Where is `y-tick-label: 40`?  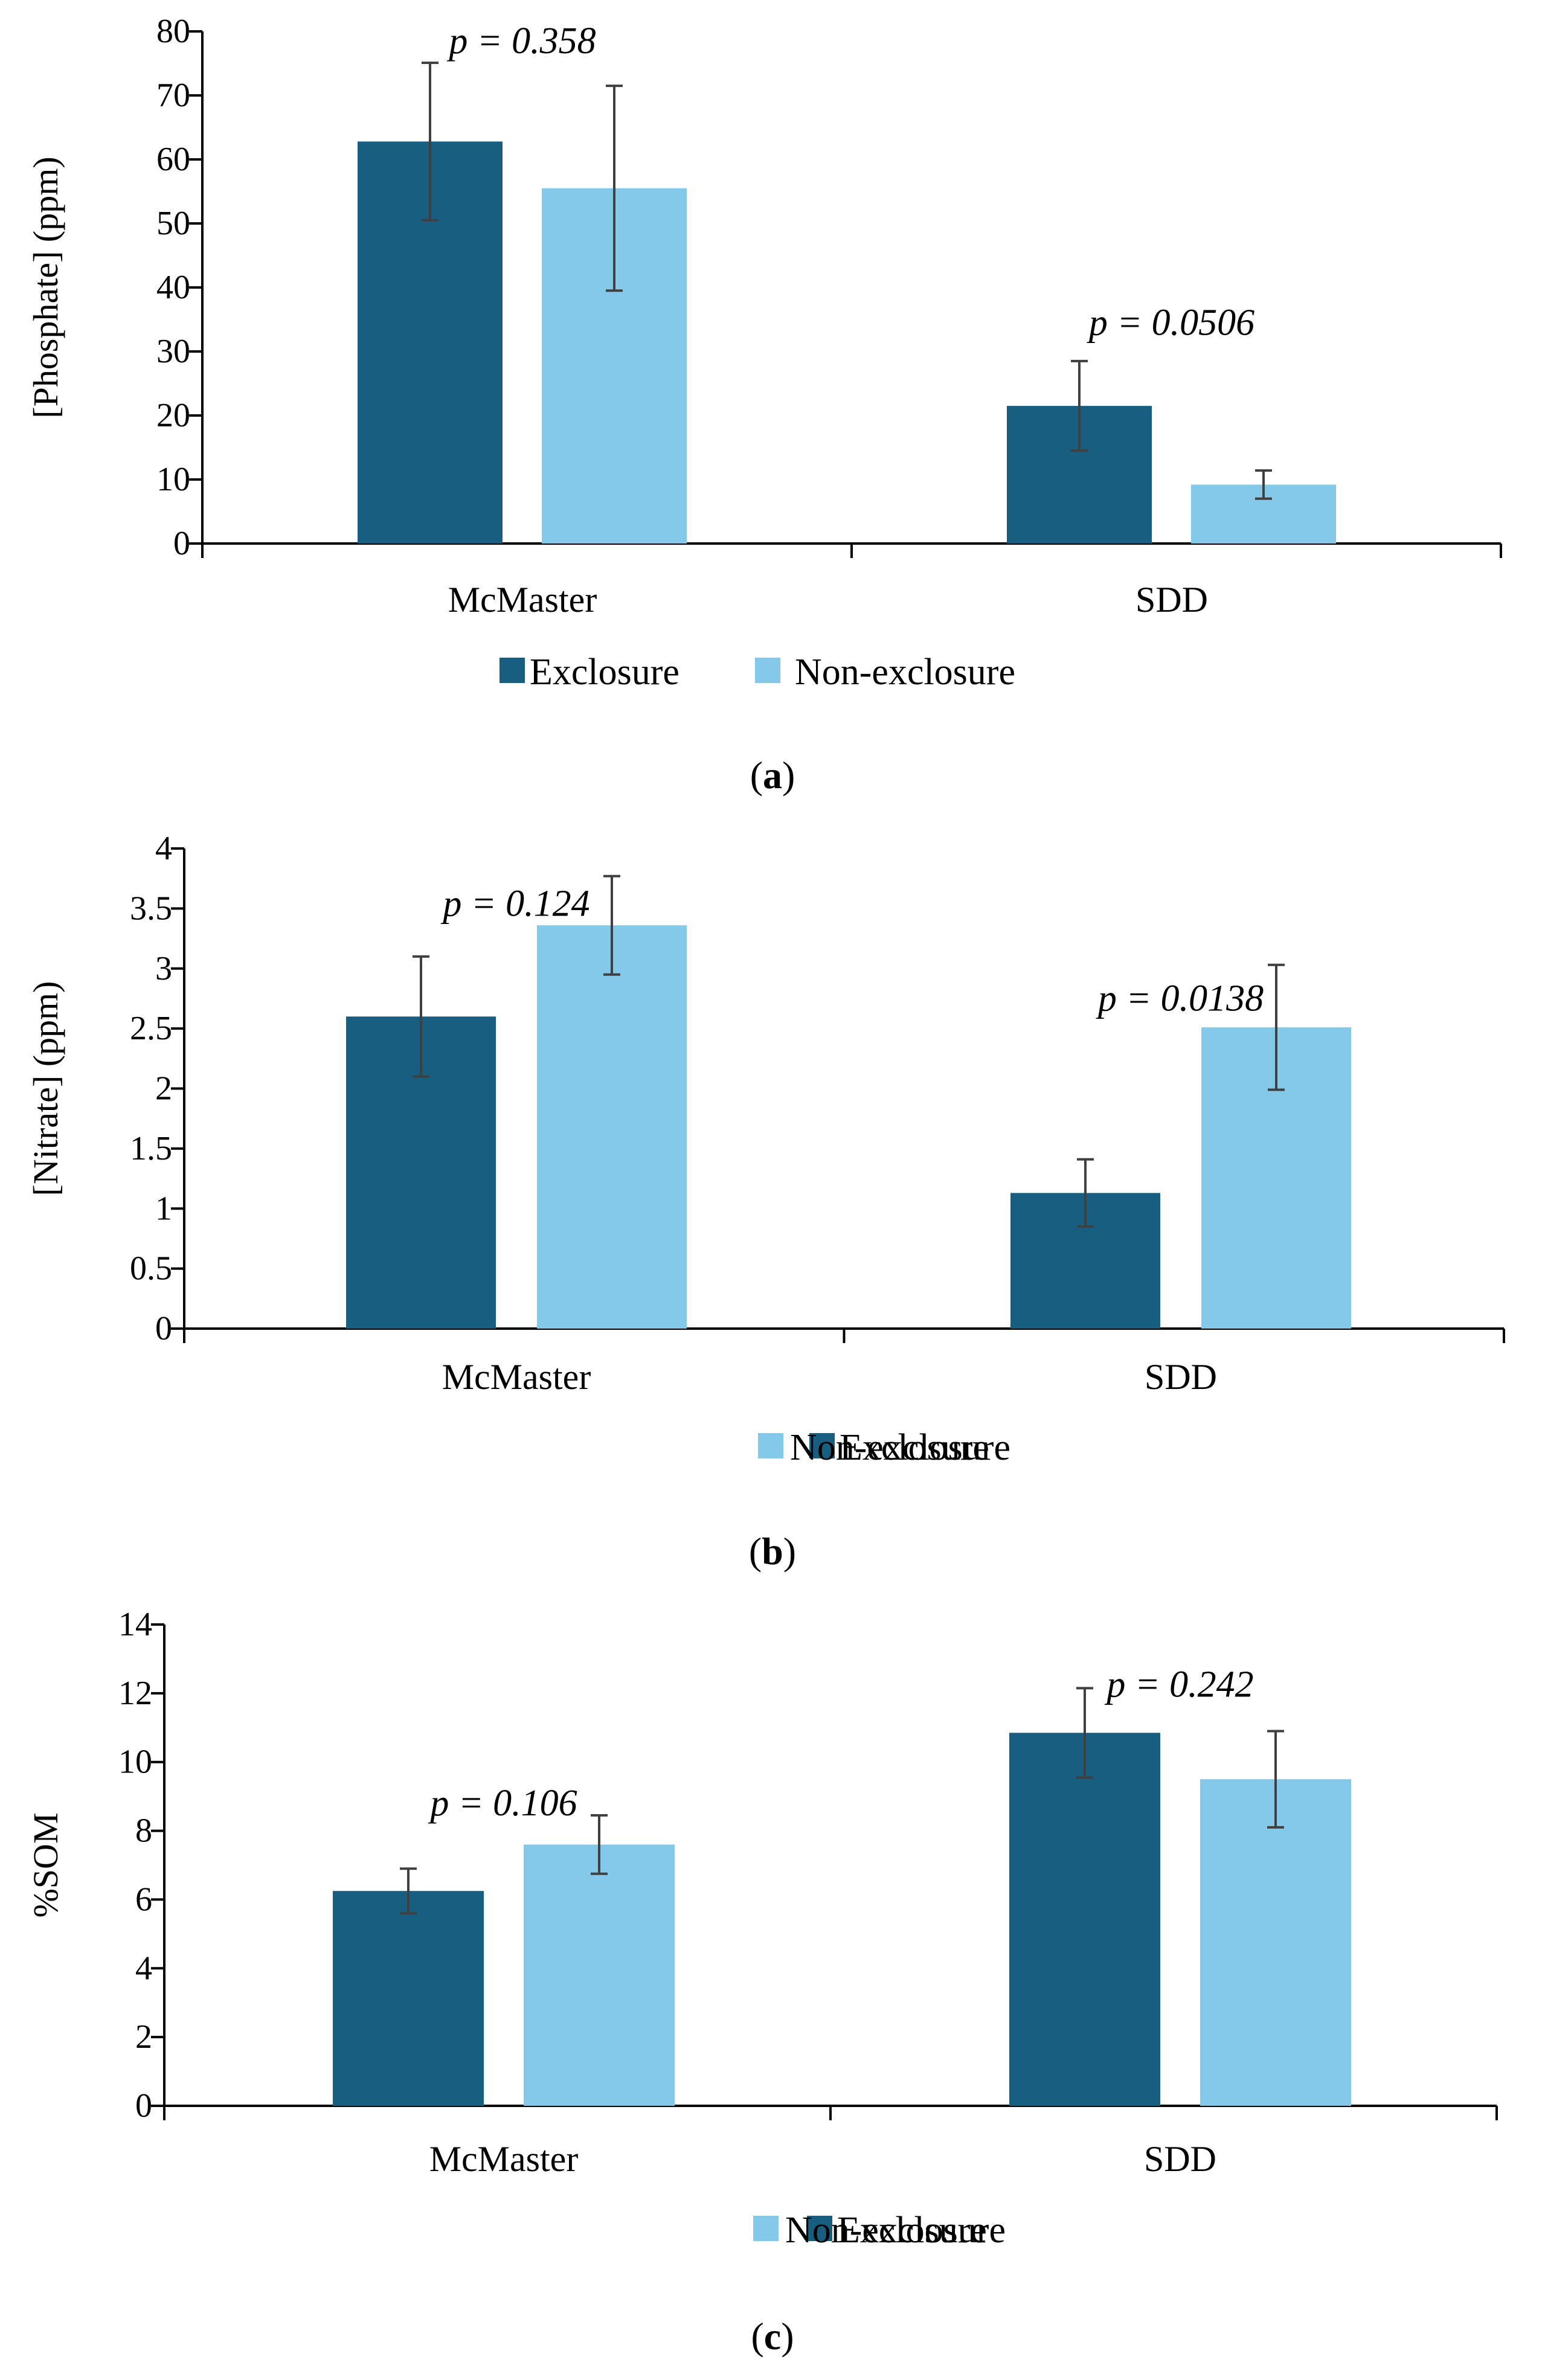 y-tick-label: 40 is located at coordinates (173, 287).